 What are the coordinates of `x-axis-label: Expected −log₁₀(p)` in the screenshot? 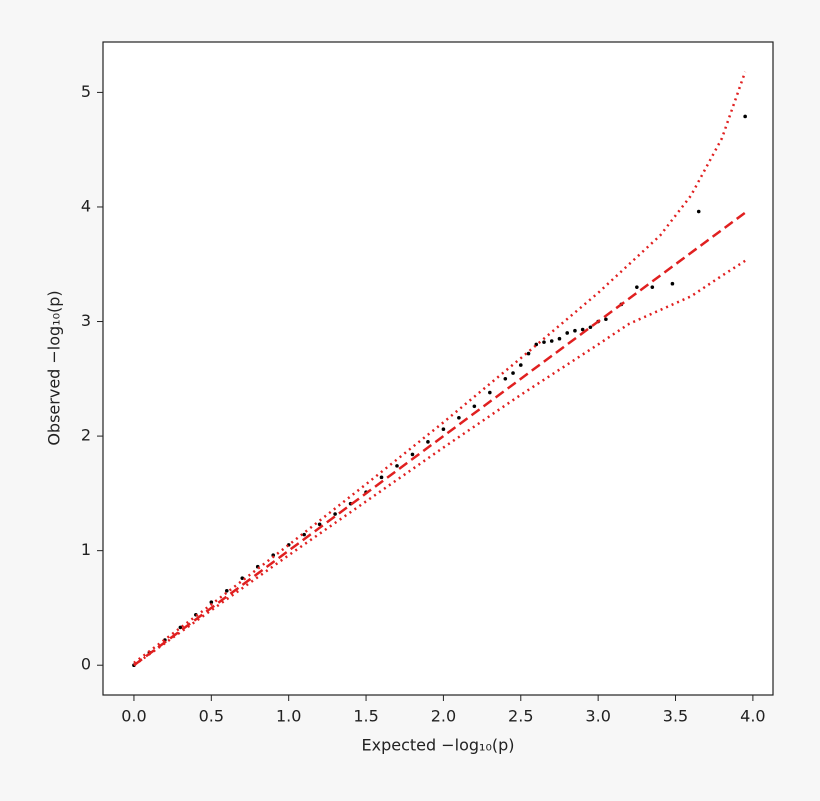 It's located at (438, 745).